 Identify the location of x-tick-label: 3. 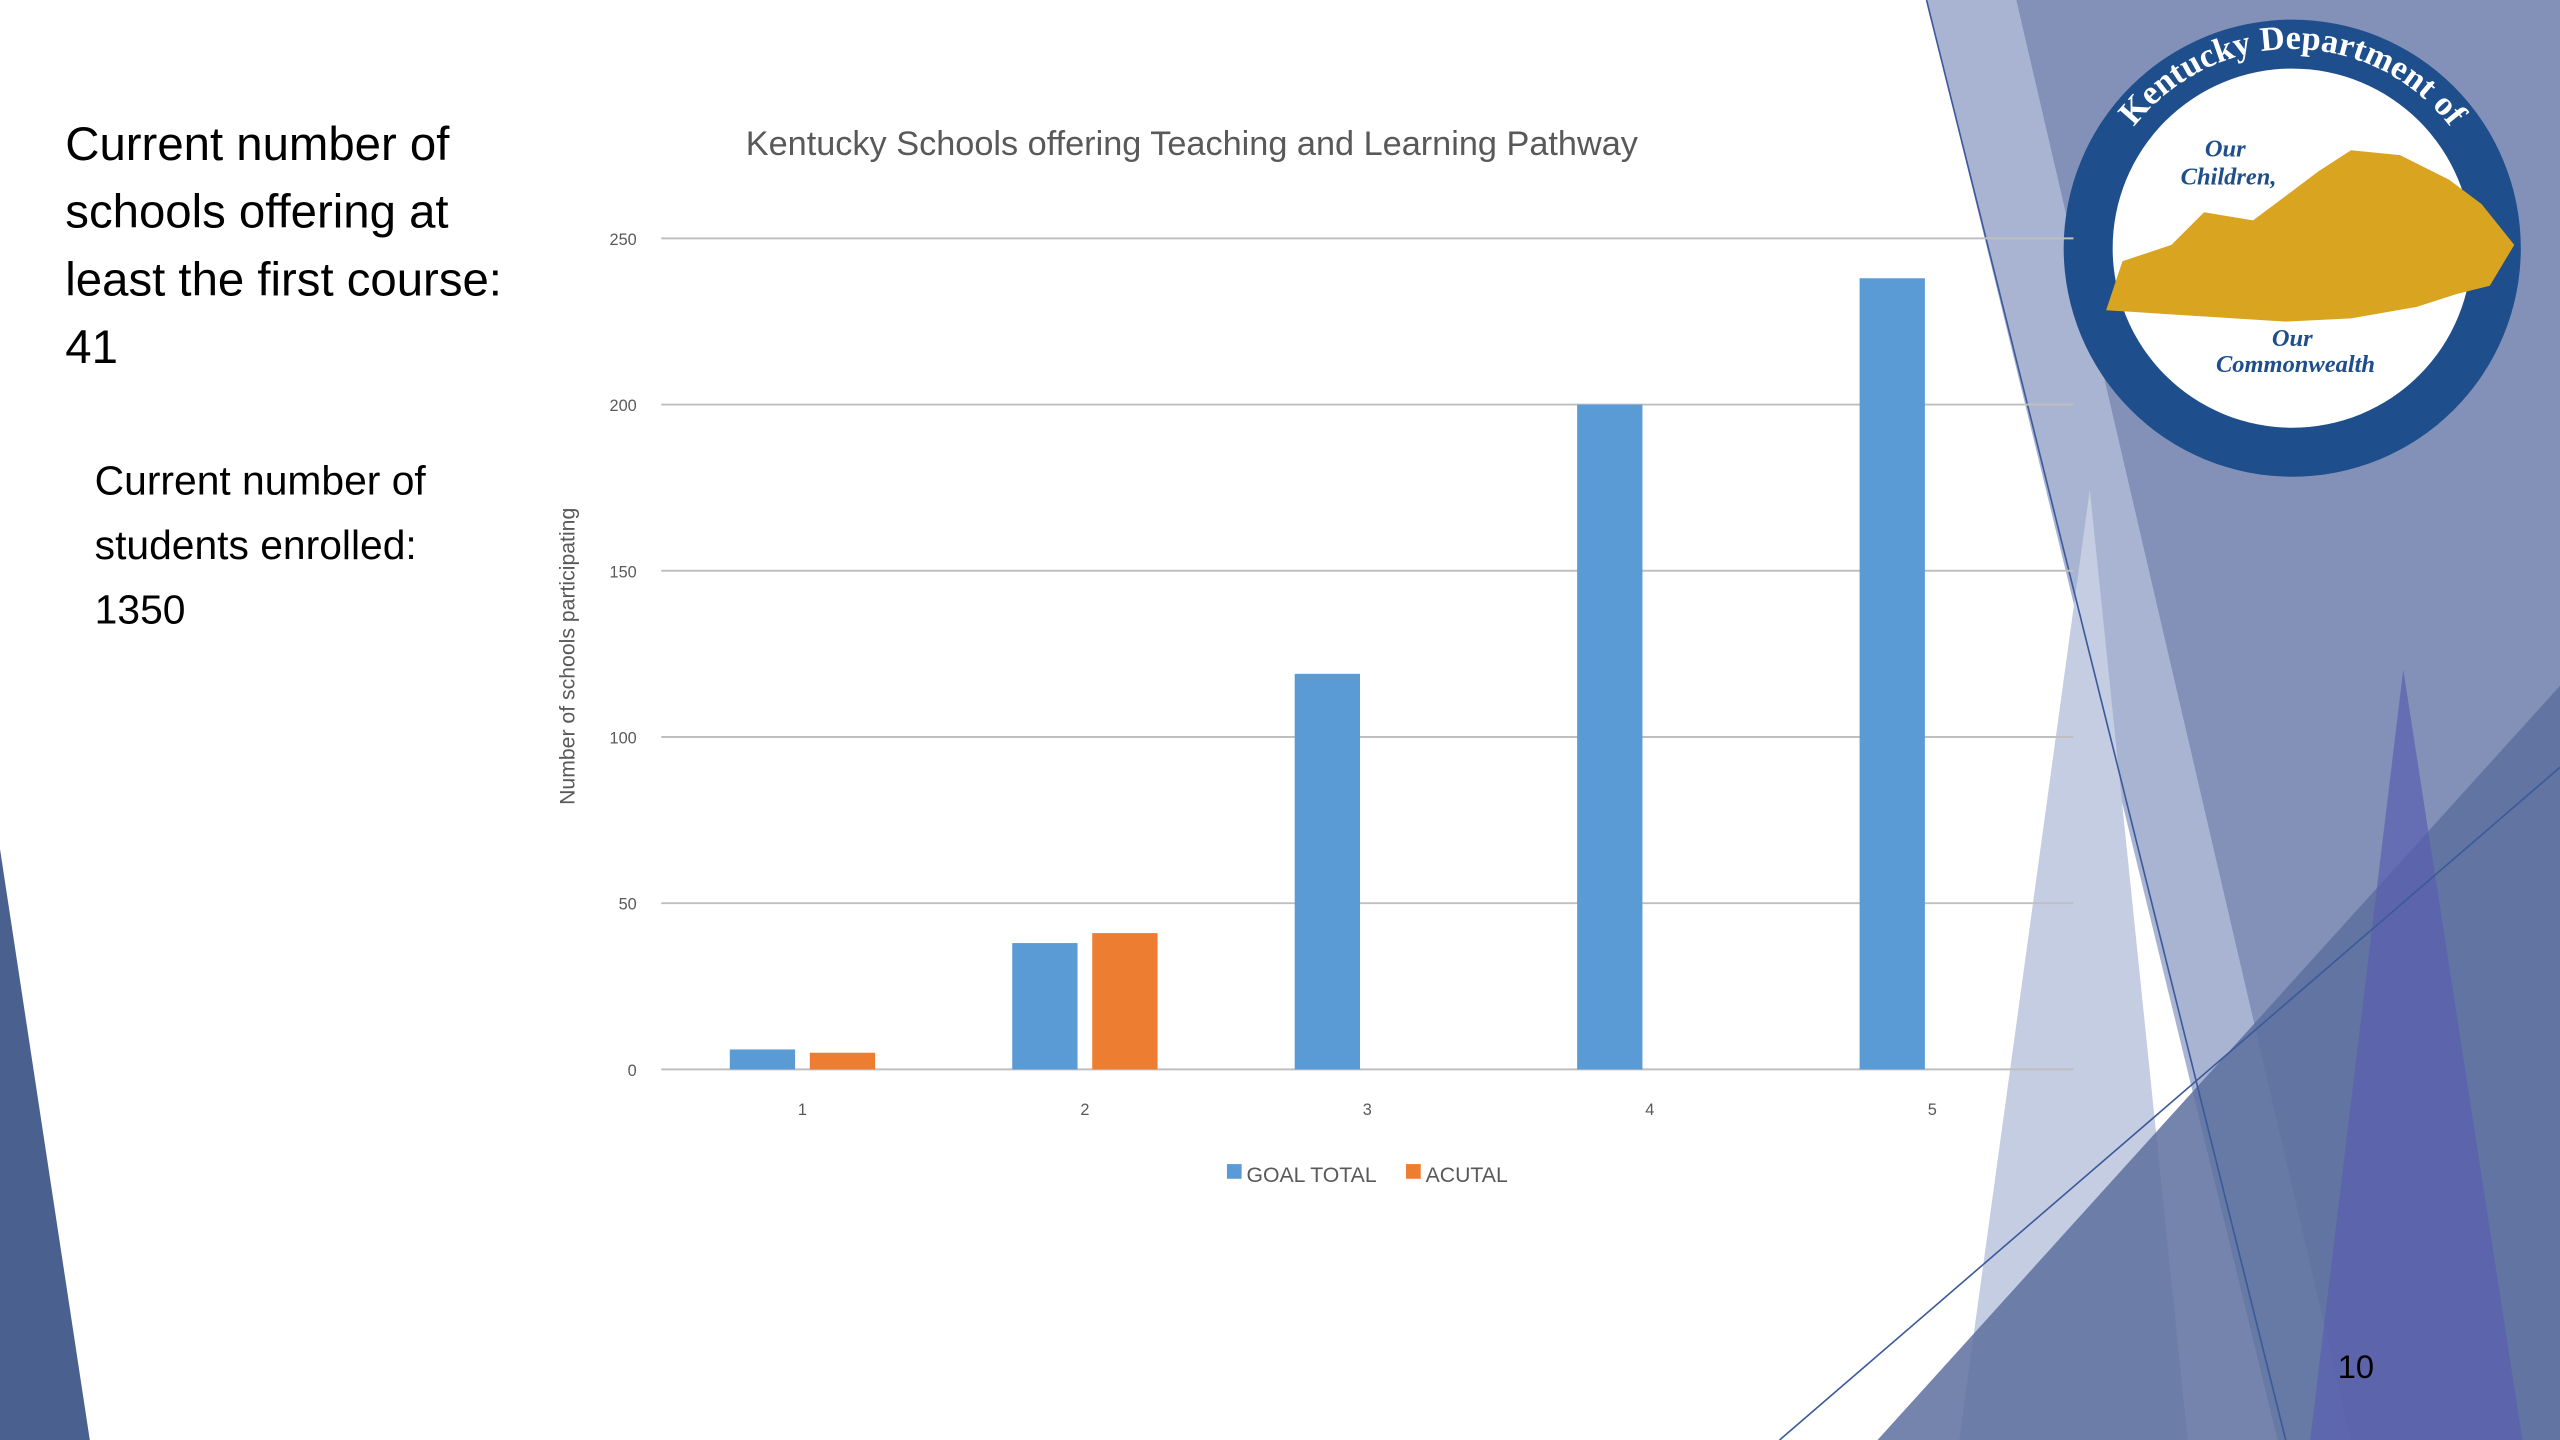
(1367, 1110).